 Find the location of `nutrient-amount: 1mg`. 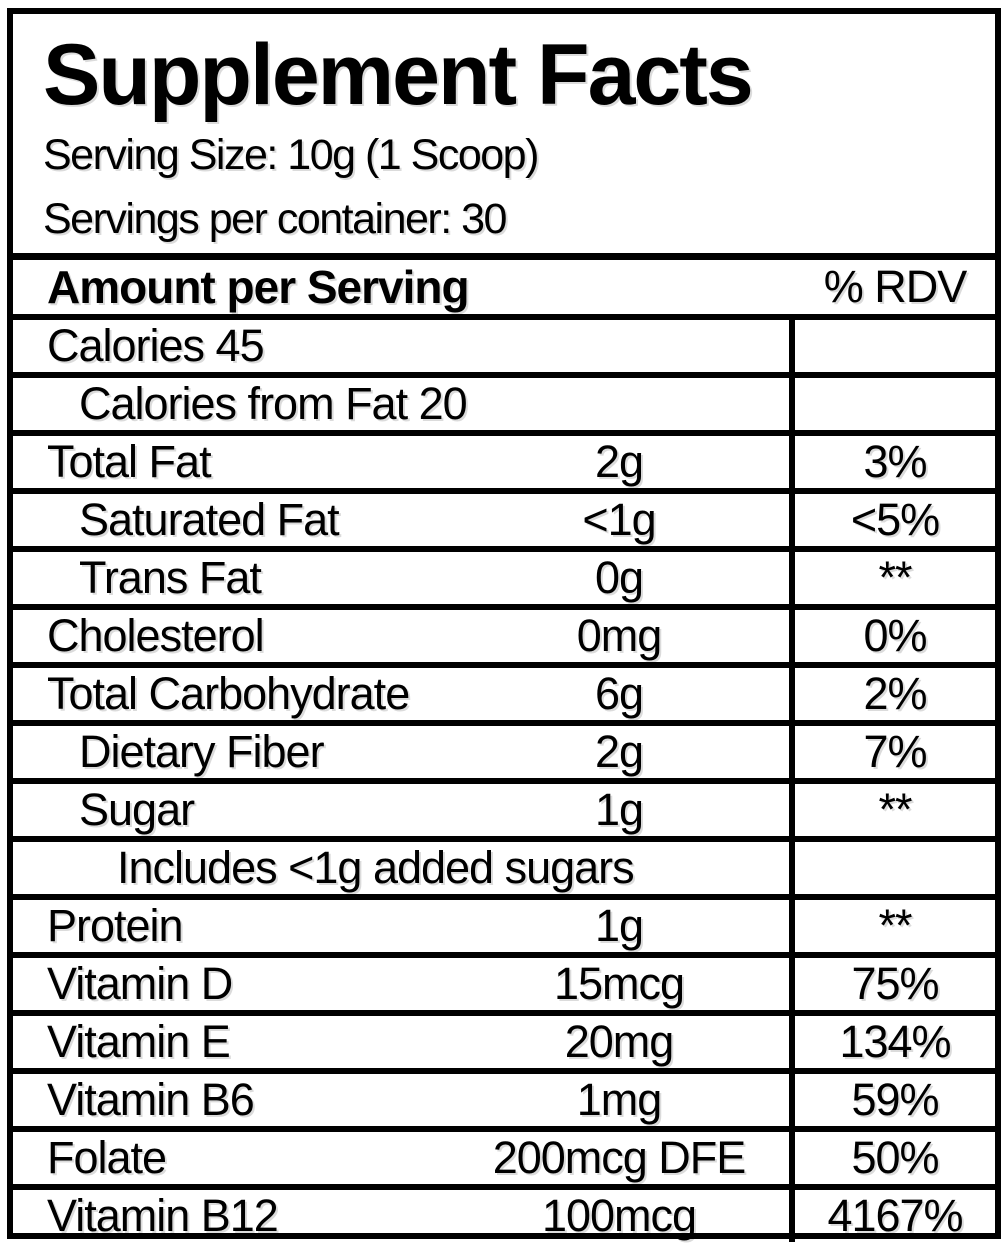

nutrient-amount: 1mg is located at coordinates (619, 1099).